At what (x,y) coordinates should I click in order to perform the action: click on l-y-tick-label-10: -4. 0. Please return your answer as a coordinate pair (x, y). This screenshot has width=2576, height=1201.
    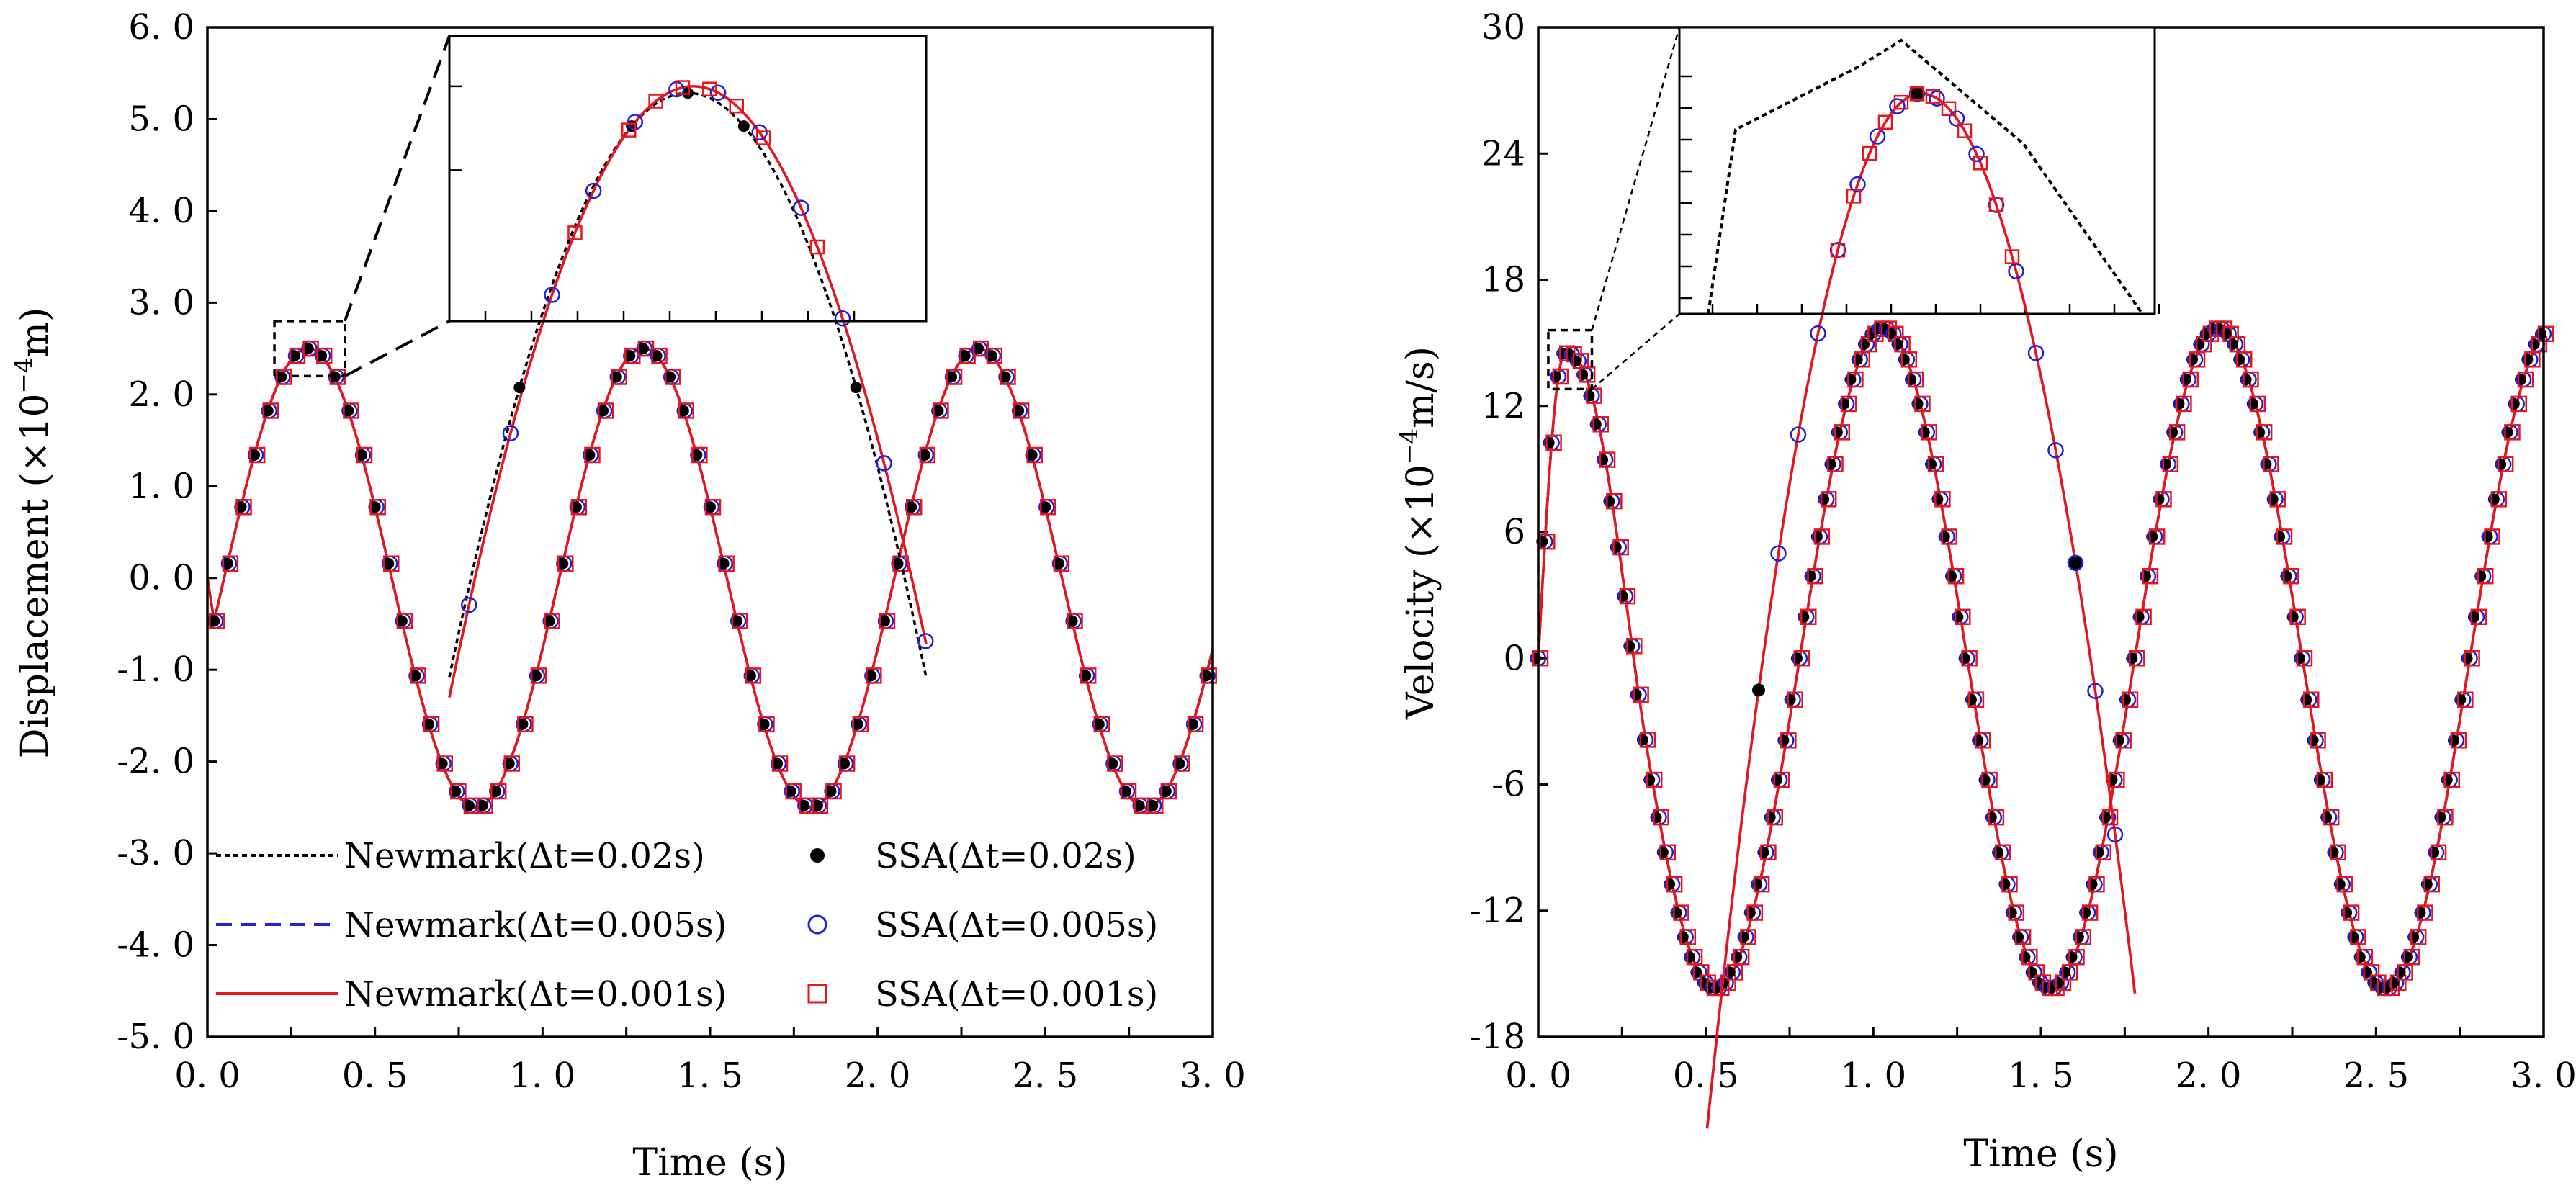
    Looking at the image, I should click on (155, 945).